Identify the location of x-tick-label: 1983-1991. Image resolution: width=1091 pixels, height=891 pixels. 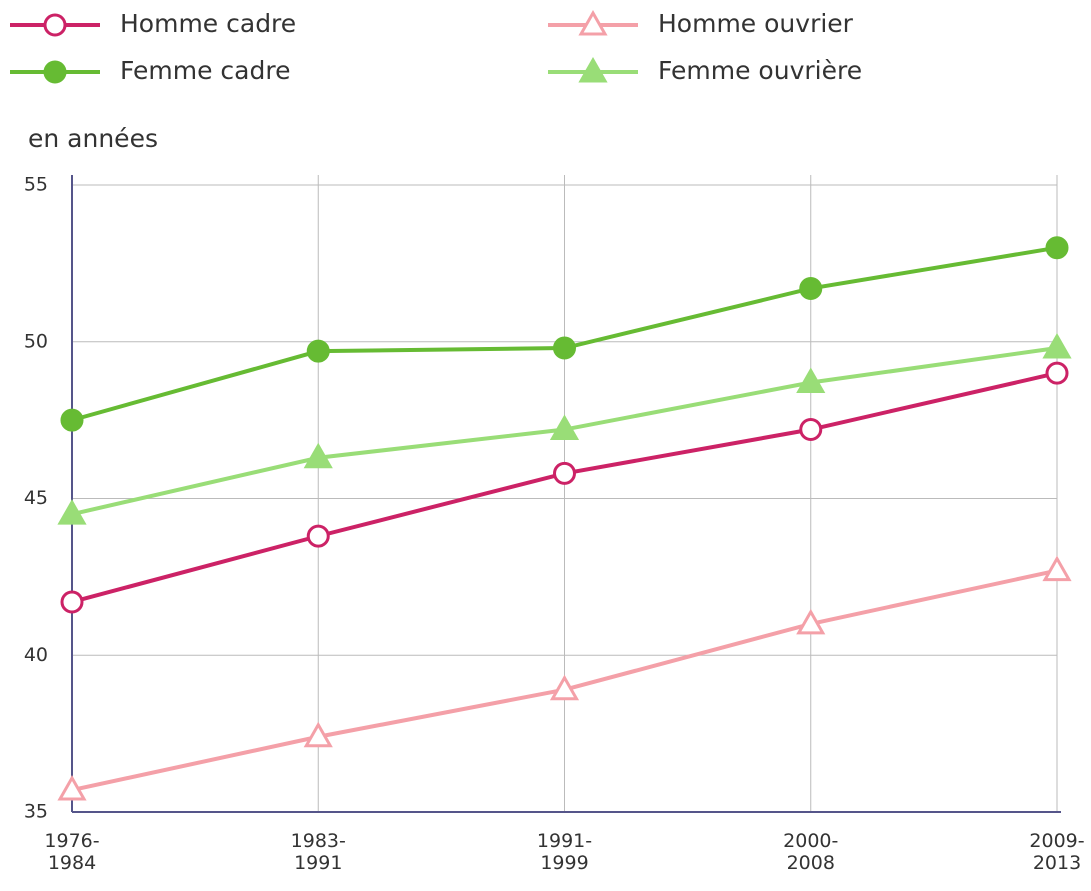
(318, 852).